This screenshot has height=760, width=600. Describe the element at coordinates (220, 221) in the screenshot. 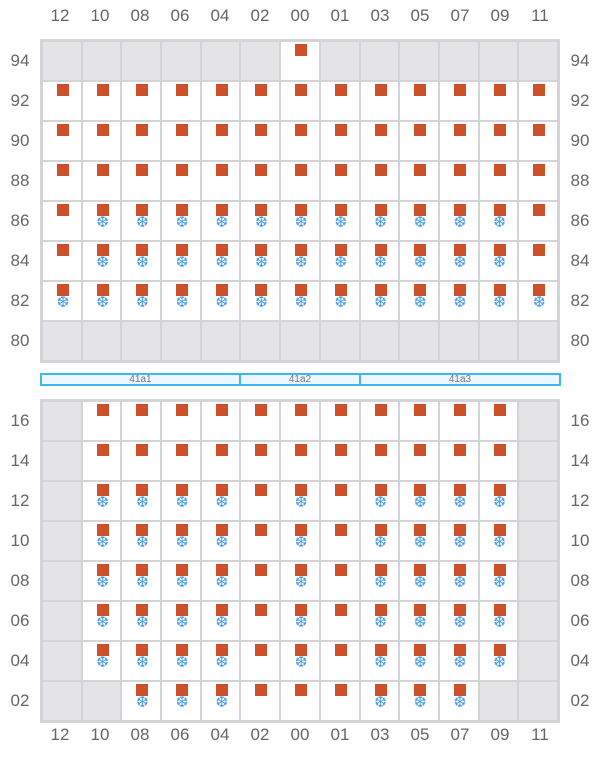

I see `bay-cell-86-04: ❆` at that location.